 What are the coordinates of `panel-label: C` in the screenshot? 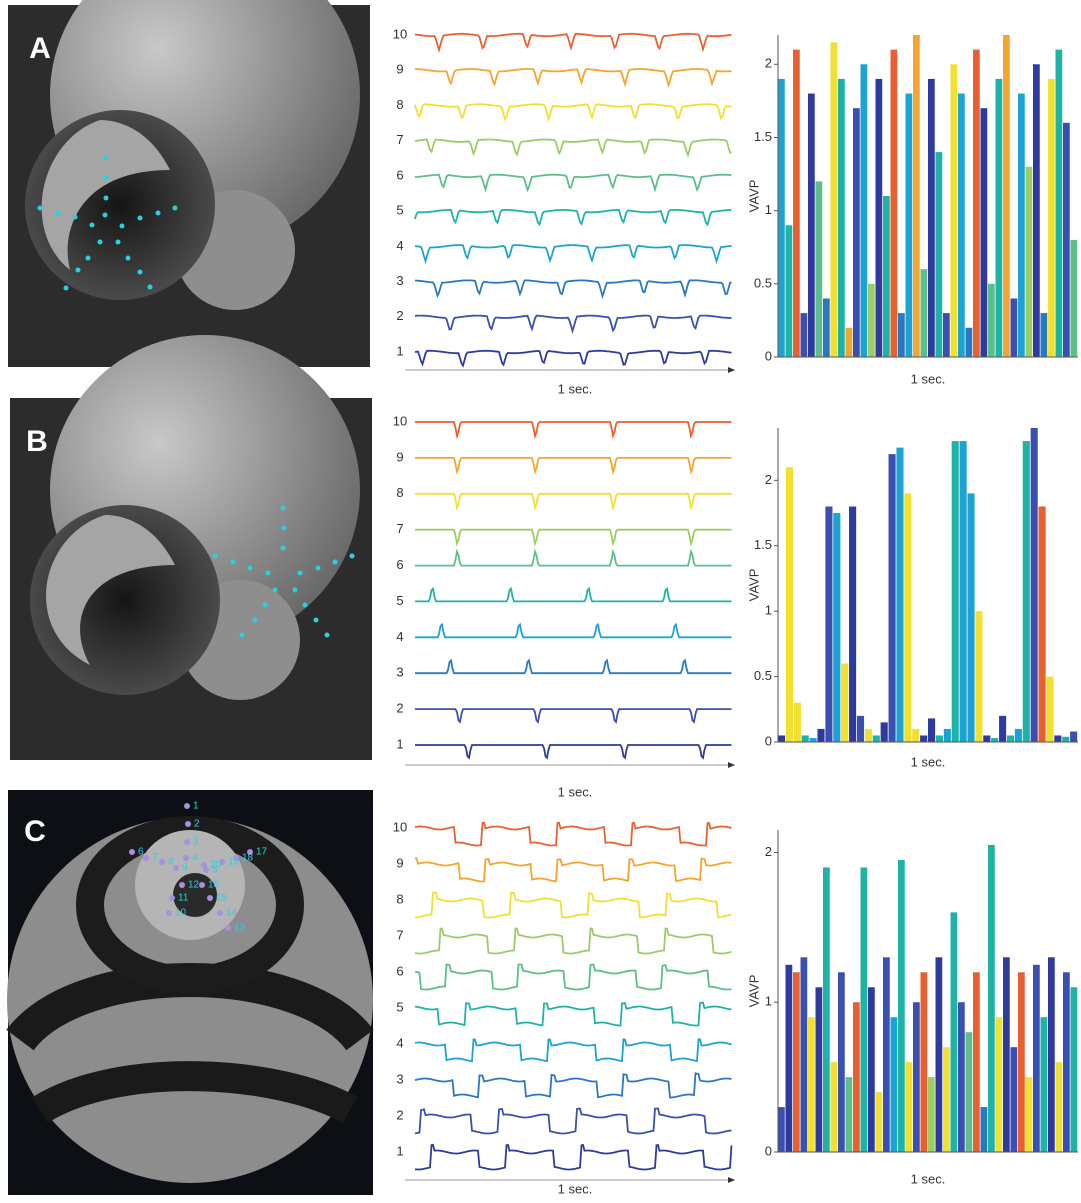 It's located at (35, 831).